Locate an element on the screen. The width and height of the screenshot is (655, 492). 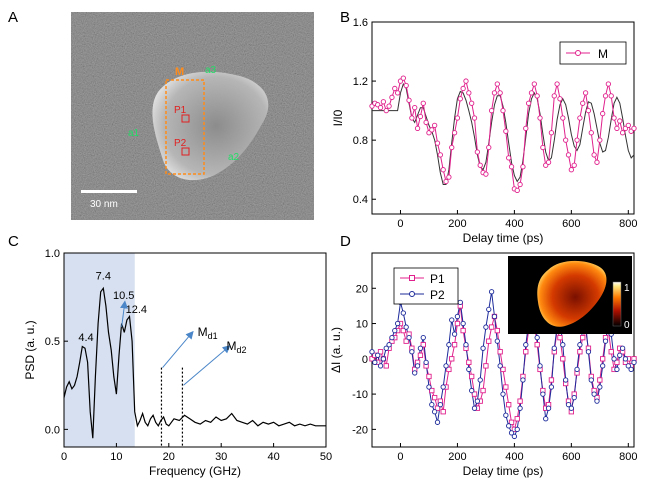
panel-c-xtick-label: 10 is located at coordinates (116, 457).